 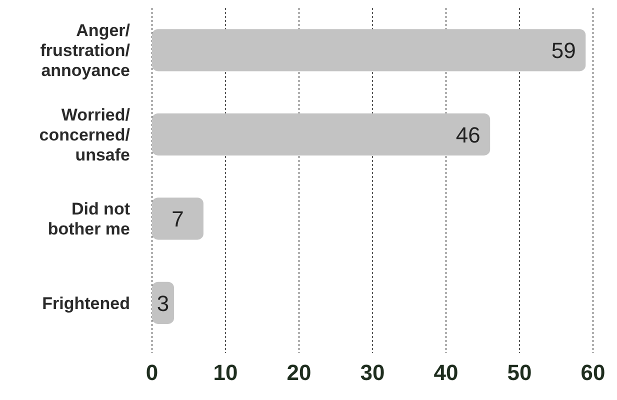 What do you see at coordinates (468, 135) in the screenshot?
I see `data-label: 46` at bounding box center [468, 135].